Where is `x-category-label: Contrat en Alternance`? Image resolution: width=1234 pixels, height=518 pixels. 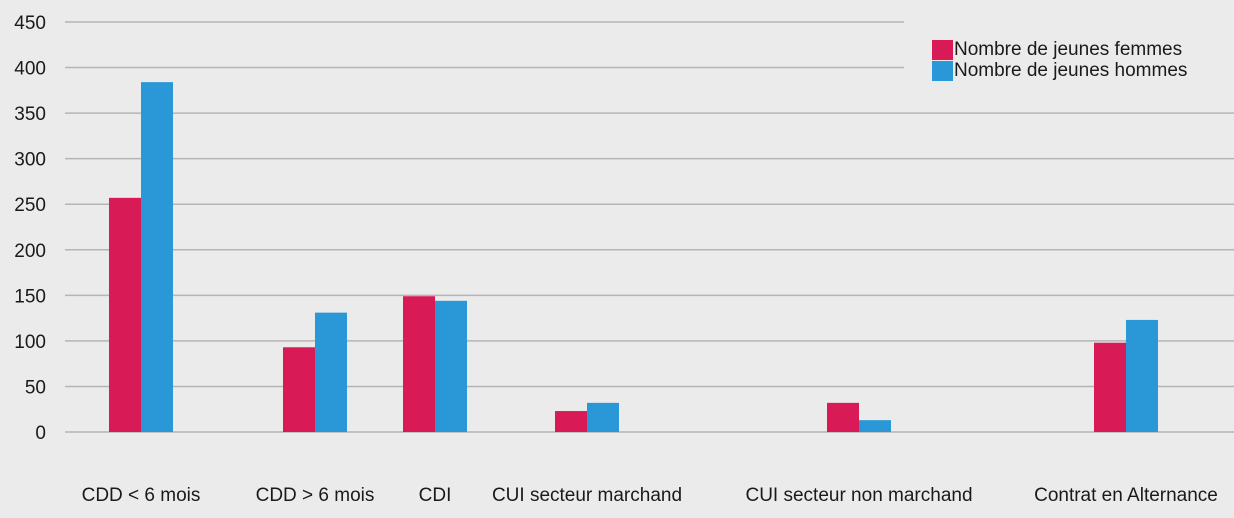
x-category-label: Contrat en Alternance is located at coordinates (1126, 495).